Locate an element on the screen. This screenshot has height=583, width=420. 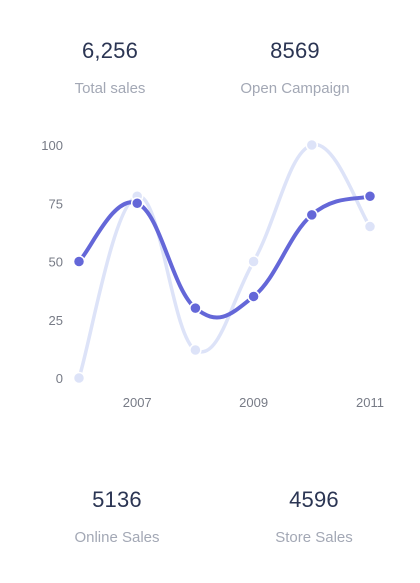
x-tick-label: 2007 is located at coordinates (137, 402).